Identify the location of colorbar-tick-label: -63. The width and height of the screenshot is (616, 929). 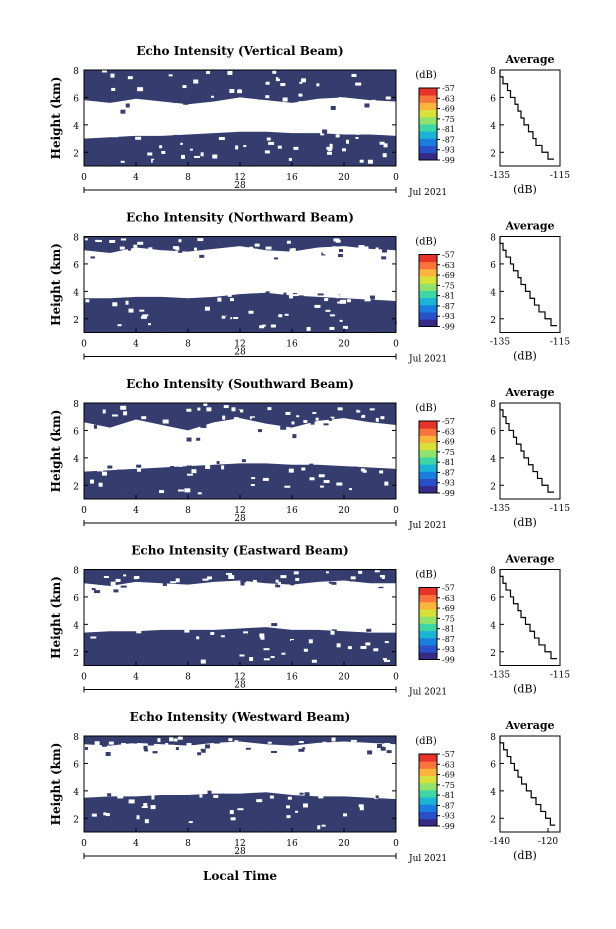
(448, 265).